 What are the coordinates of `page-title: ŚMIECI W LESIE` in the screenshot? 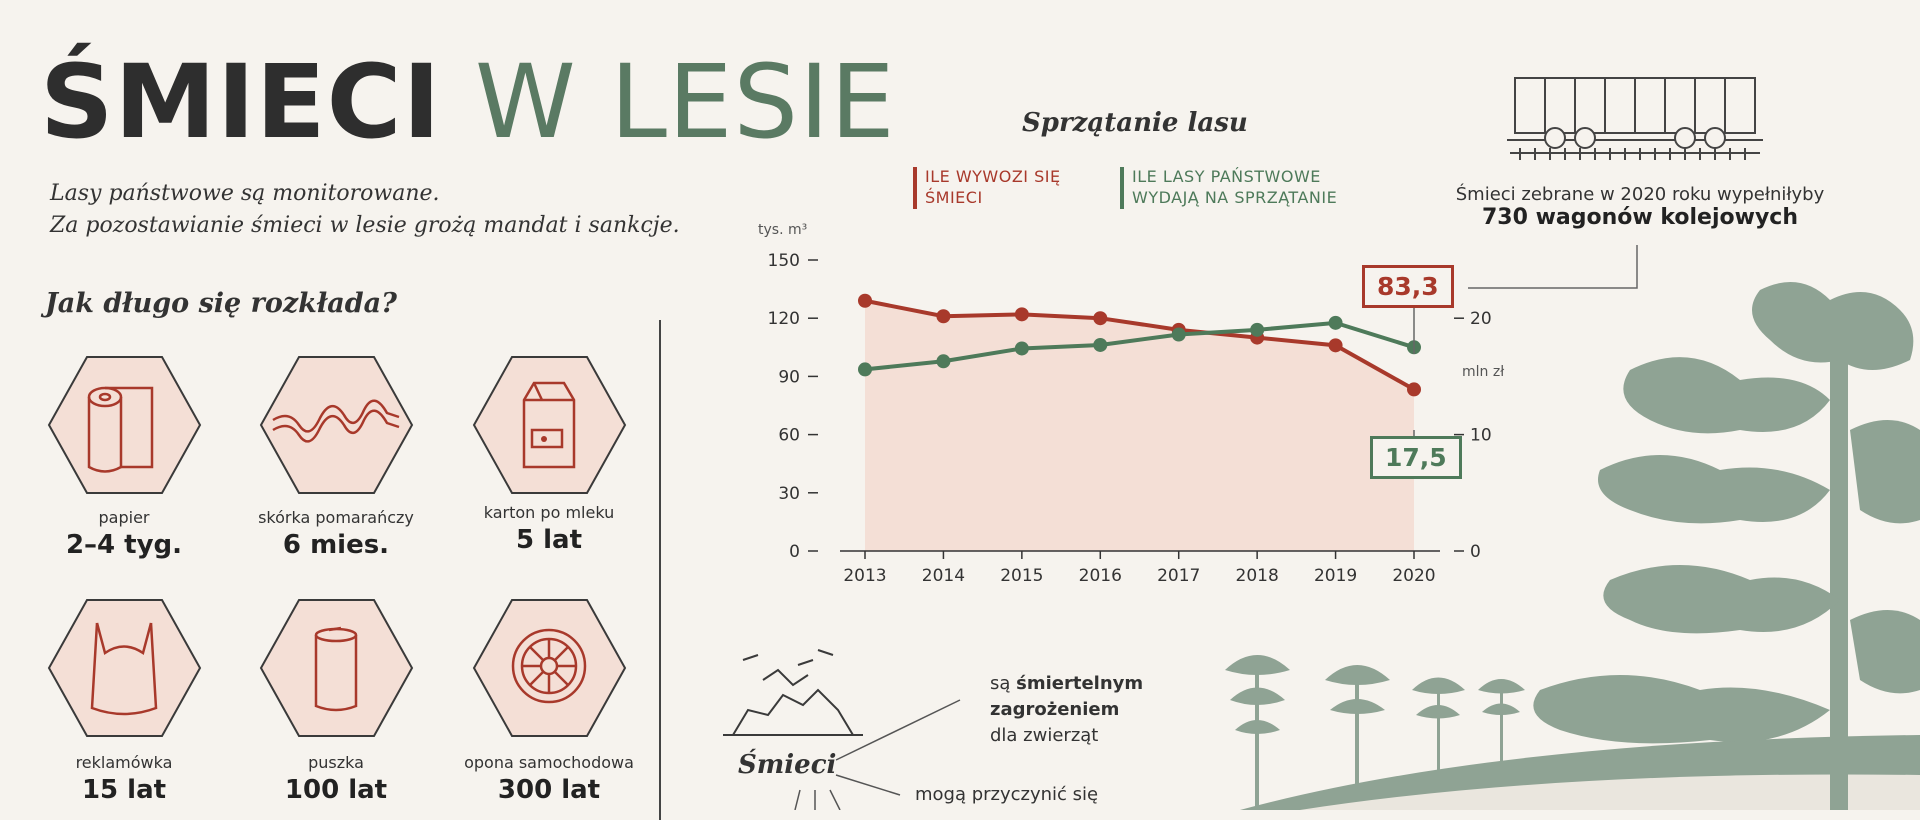 It's located at (468, 103).